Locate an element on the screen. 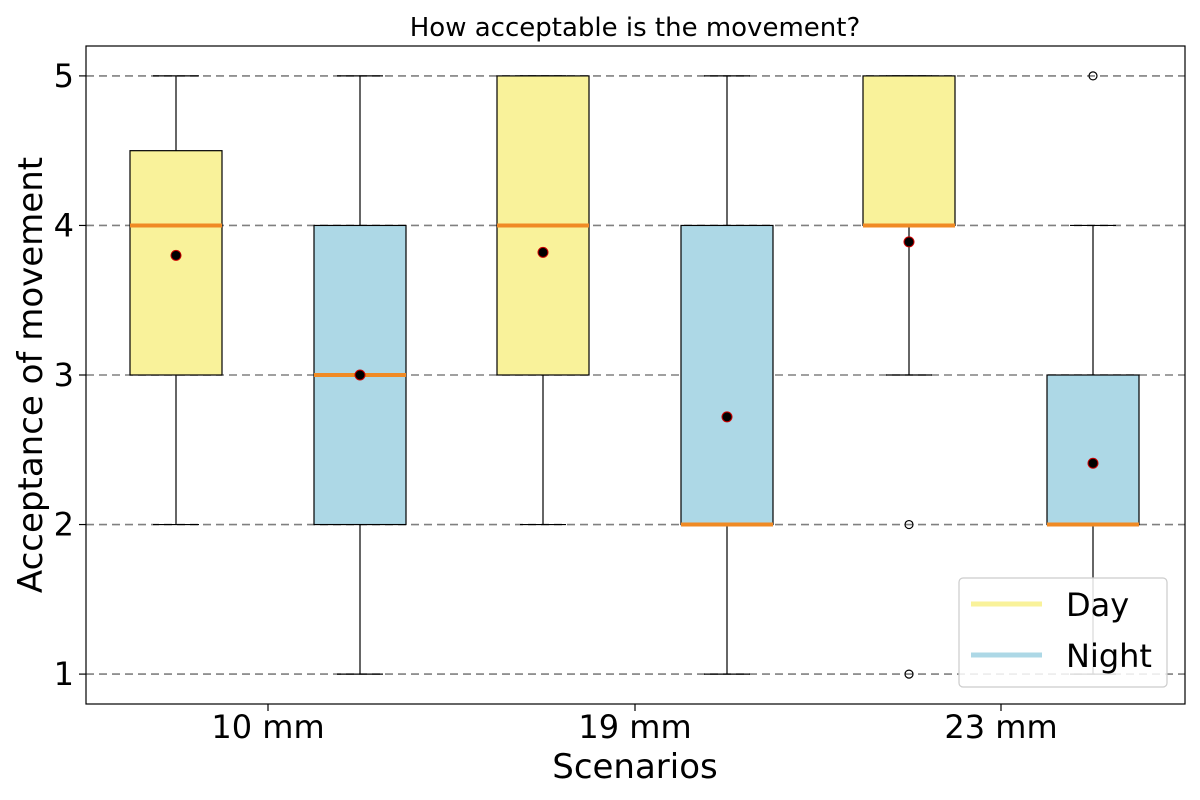 The width and height of the screenshot is (1200, 800). x-axis-label: Scenarios is located at coordinates (635, 767).